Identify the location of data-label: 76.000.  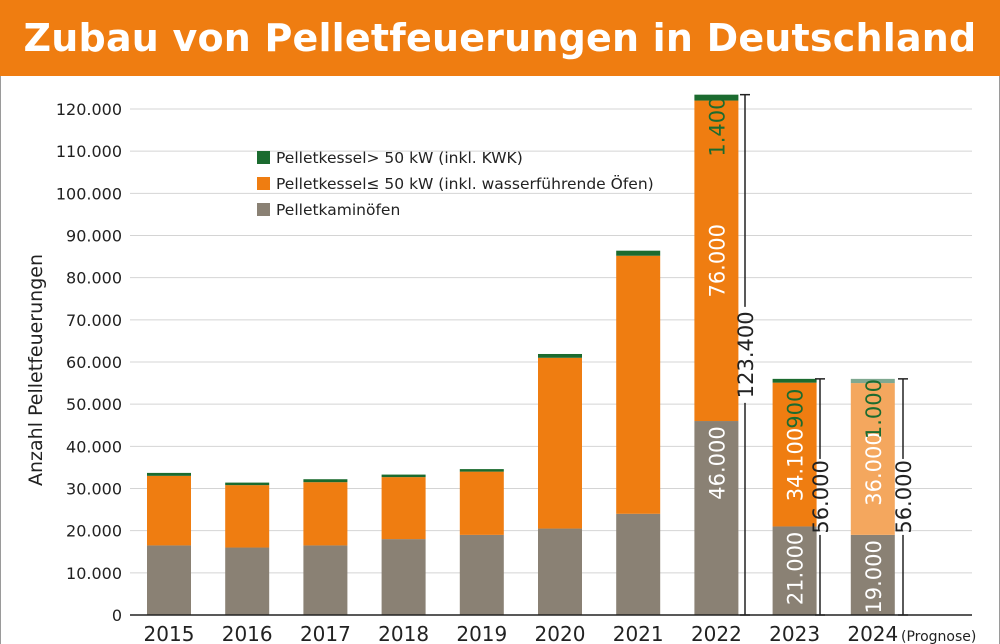
(717, 260).